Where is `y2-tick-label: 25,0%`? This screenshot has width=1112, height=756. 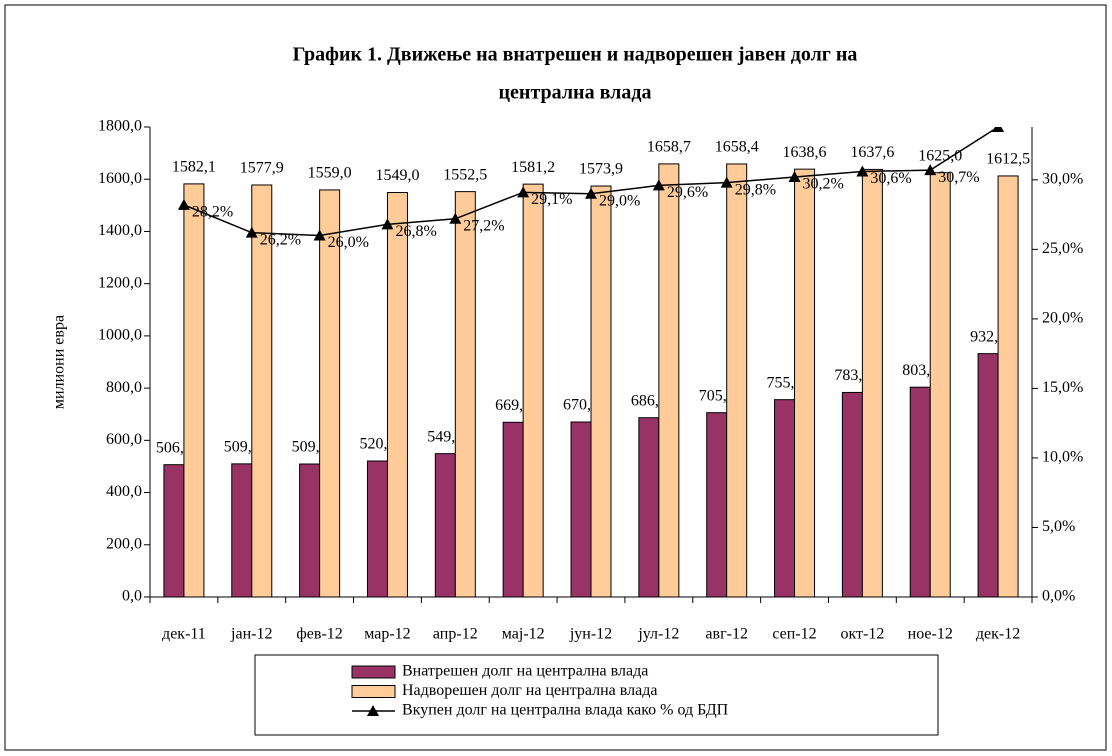
y2-tick-label: 25,0% is located at coordinates (1062, 248).